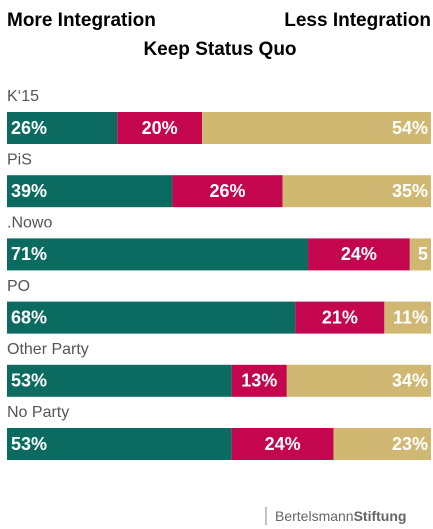 Image resolution: width=433 pixels, height=529 pixels. I want to click on value-label: 11%, so click(410, 317).